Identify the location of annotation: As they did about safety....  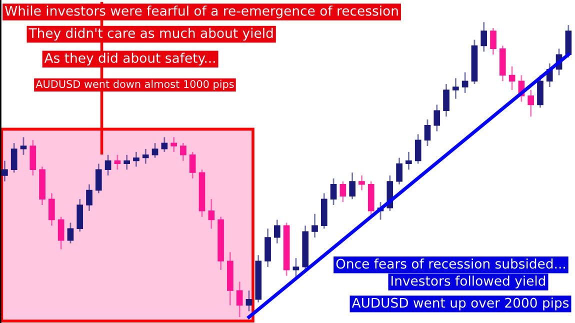
(129, 59).